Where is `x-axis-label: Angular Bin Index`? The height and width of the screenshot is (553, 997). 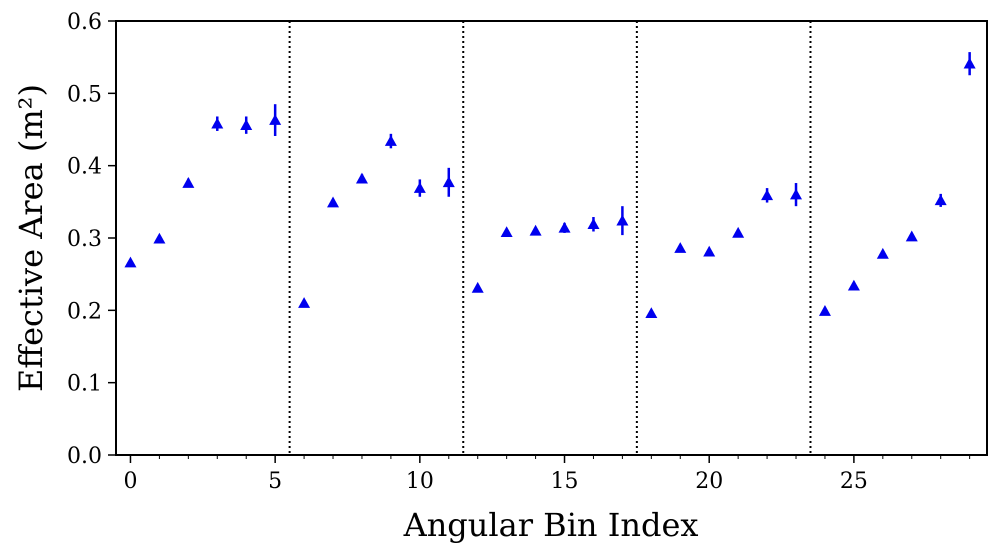 x-axis-label: Angular Bin Index is located at coordinates (551, 525).